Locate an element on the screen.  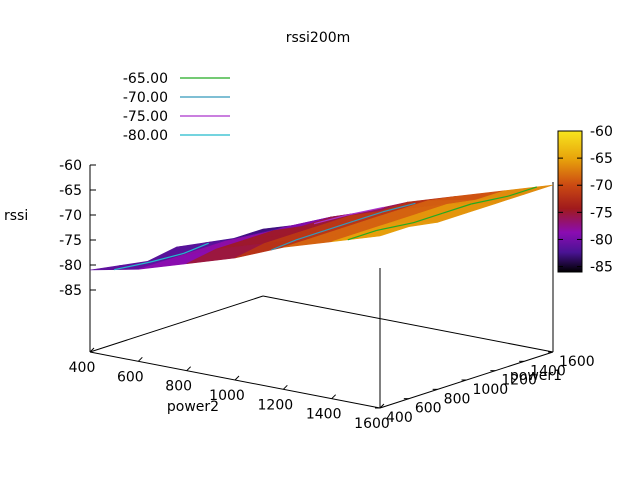
legend-label: -80.00 is located at coordinates (145, 136).